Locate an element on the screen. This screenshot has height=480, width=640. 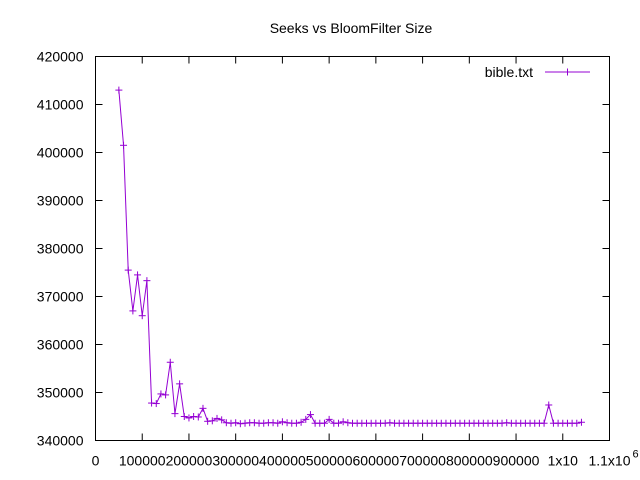
x-tick-label: 900000 is located at coordinates (516, 461).